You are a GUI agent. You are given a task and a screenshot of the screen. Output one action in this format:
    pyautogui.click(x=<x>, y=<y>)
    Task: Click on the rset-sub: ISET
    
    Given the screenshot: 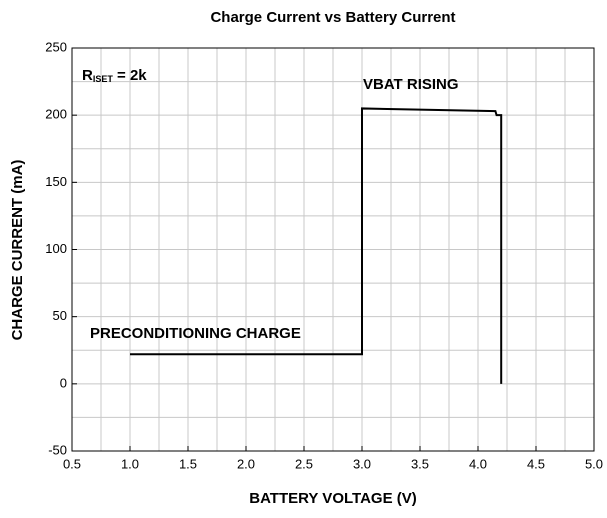 What is the action you would take?
    pyautogui.click(x=103, y=79)
    